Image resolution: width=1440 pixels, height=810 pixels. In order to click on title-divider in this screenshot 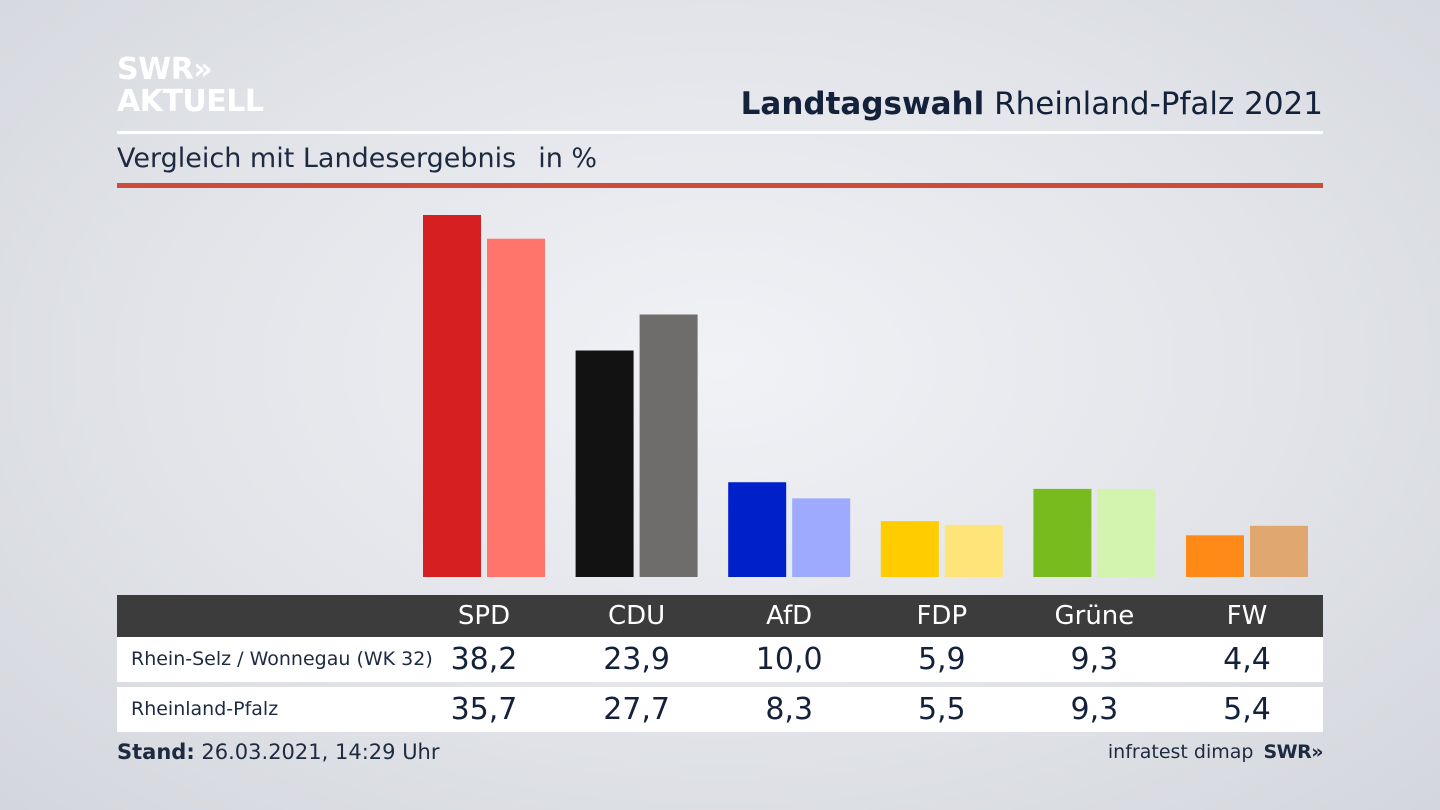, I will do `click(720, 132)`.